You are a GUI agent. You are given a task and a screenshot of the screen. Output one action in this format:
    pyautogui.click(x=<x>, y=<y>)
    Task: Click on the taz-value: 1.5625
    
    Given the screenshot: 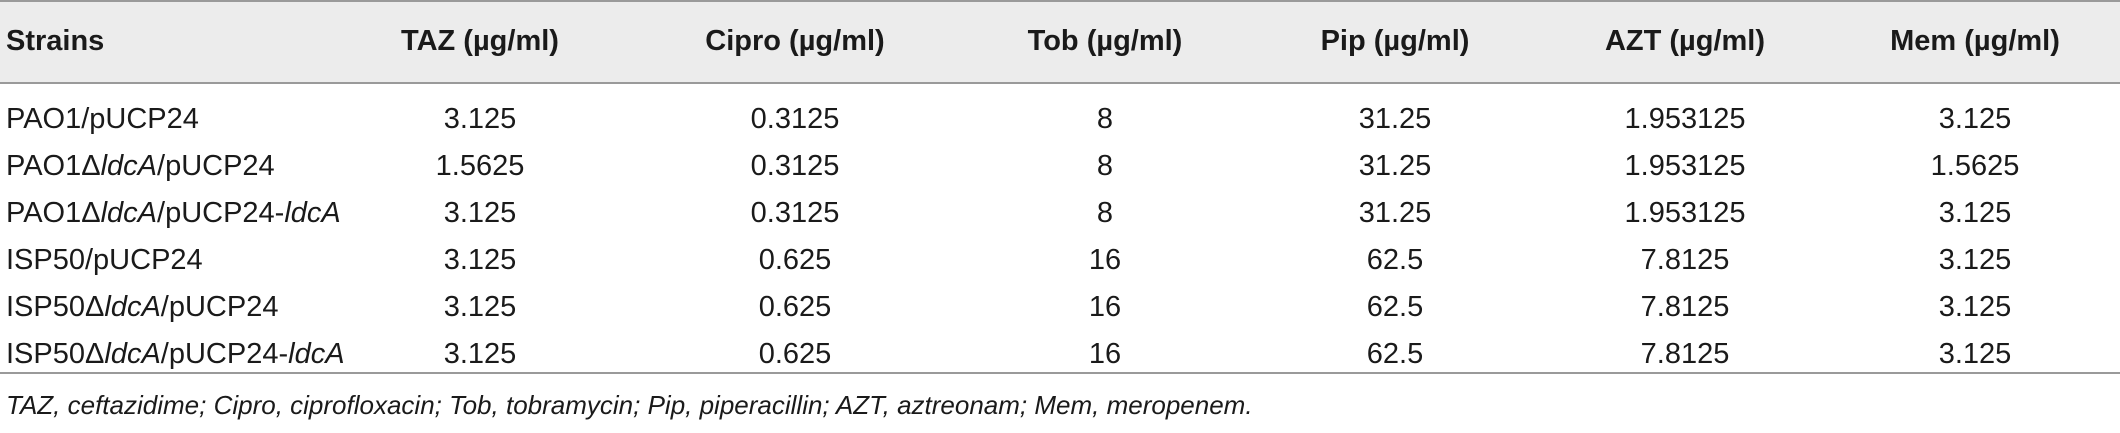 What is the action you would take?
    pyautogui.click(x=480, y=166)
    